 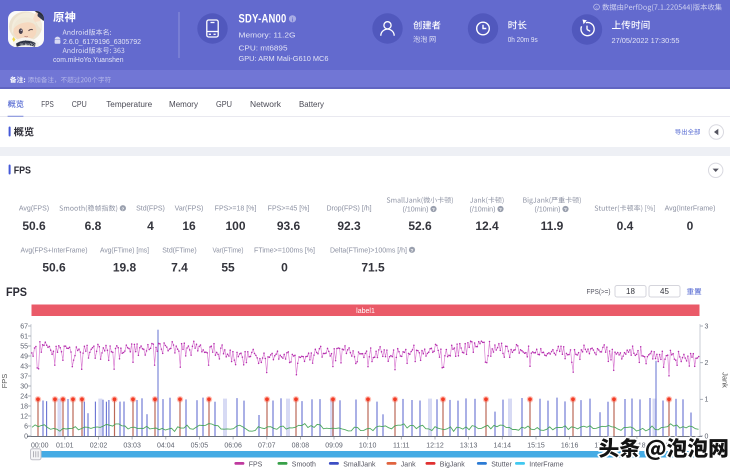 What do you see at coordinates (596, 7) in the screenshot?
I see `svg-text: c` at bounding box center [596, 7].